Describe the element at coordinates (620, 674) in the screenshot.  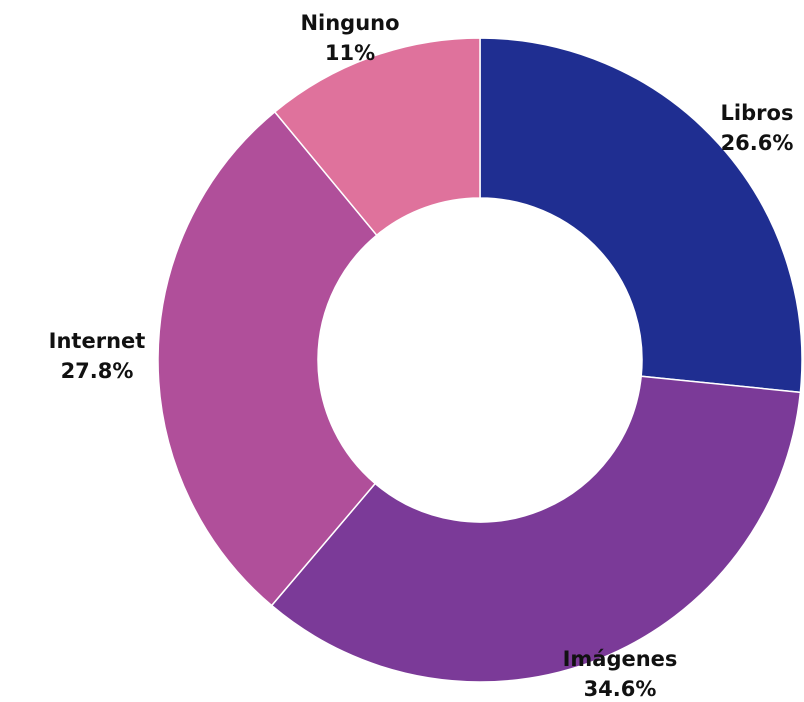
I see `slice-label-group: Imágenes 34.6%` at that location.